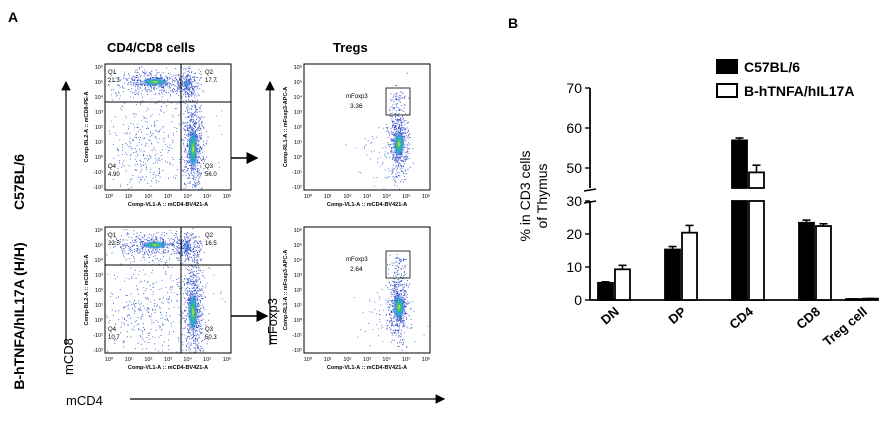 The width and height of the screenshot is (896, 423). I want to click on quadrant-value: 21.3, so click(114, 81).